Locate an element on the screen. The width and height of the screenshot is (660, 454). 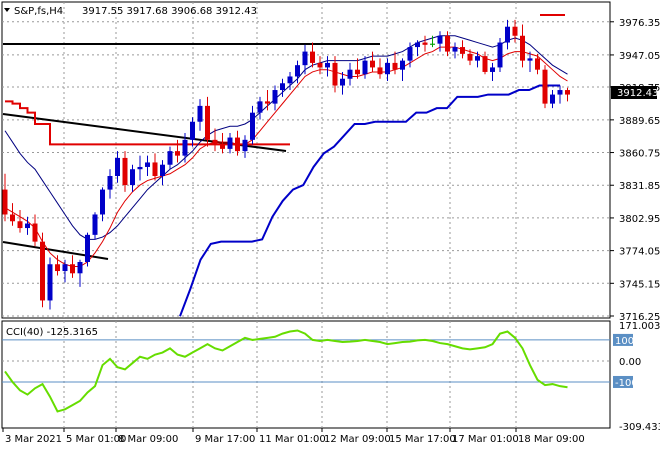
chart-menu-arrow-icon is located at coordinates (7, 10).